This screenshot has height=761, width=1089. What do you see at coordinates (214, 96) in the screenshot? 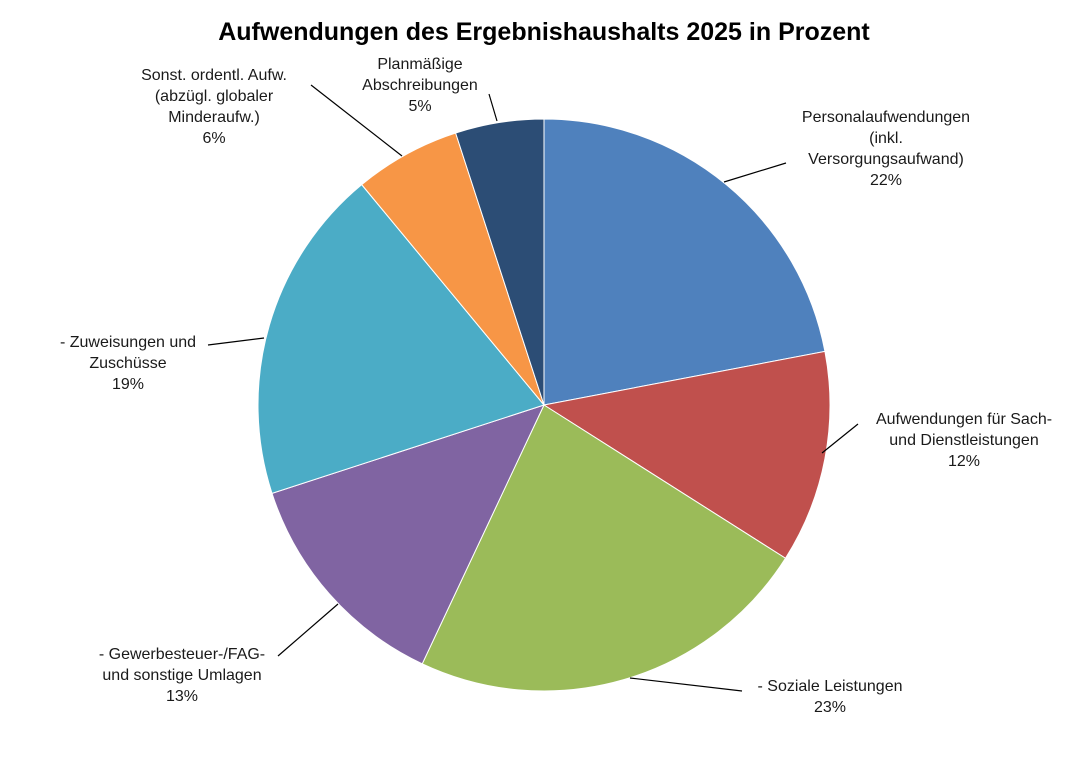
I see `slice-label-line: (abzügl. globaler` at bounding box center [214, 96].